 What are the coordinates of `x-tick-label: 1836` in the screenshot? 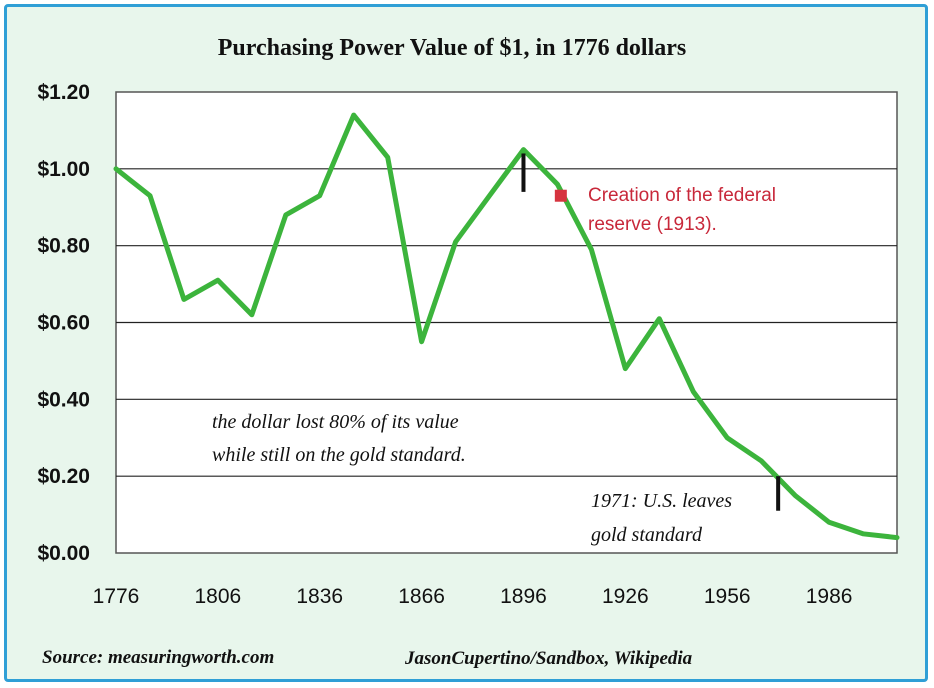 It's located at (319, 596).